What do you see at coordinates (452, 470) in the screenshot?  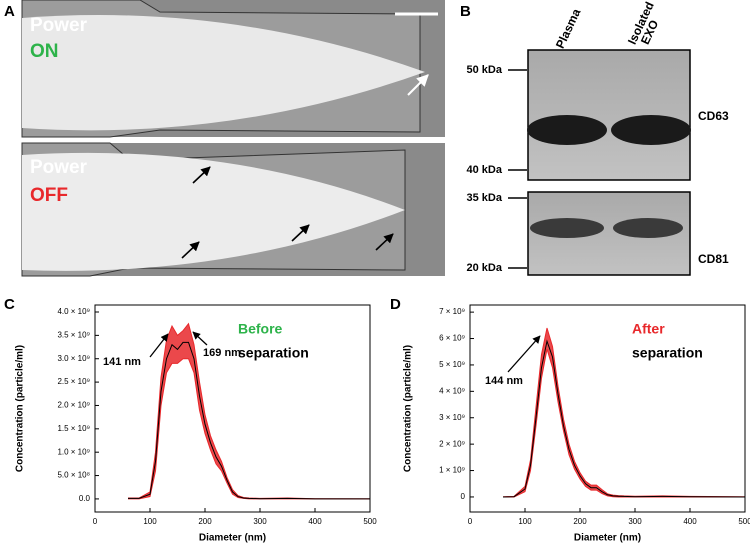 I see `y-tick-label: 1 × 10⁹` at bounding box center [452, 470].